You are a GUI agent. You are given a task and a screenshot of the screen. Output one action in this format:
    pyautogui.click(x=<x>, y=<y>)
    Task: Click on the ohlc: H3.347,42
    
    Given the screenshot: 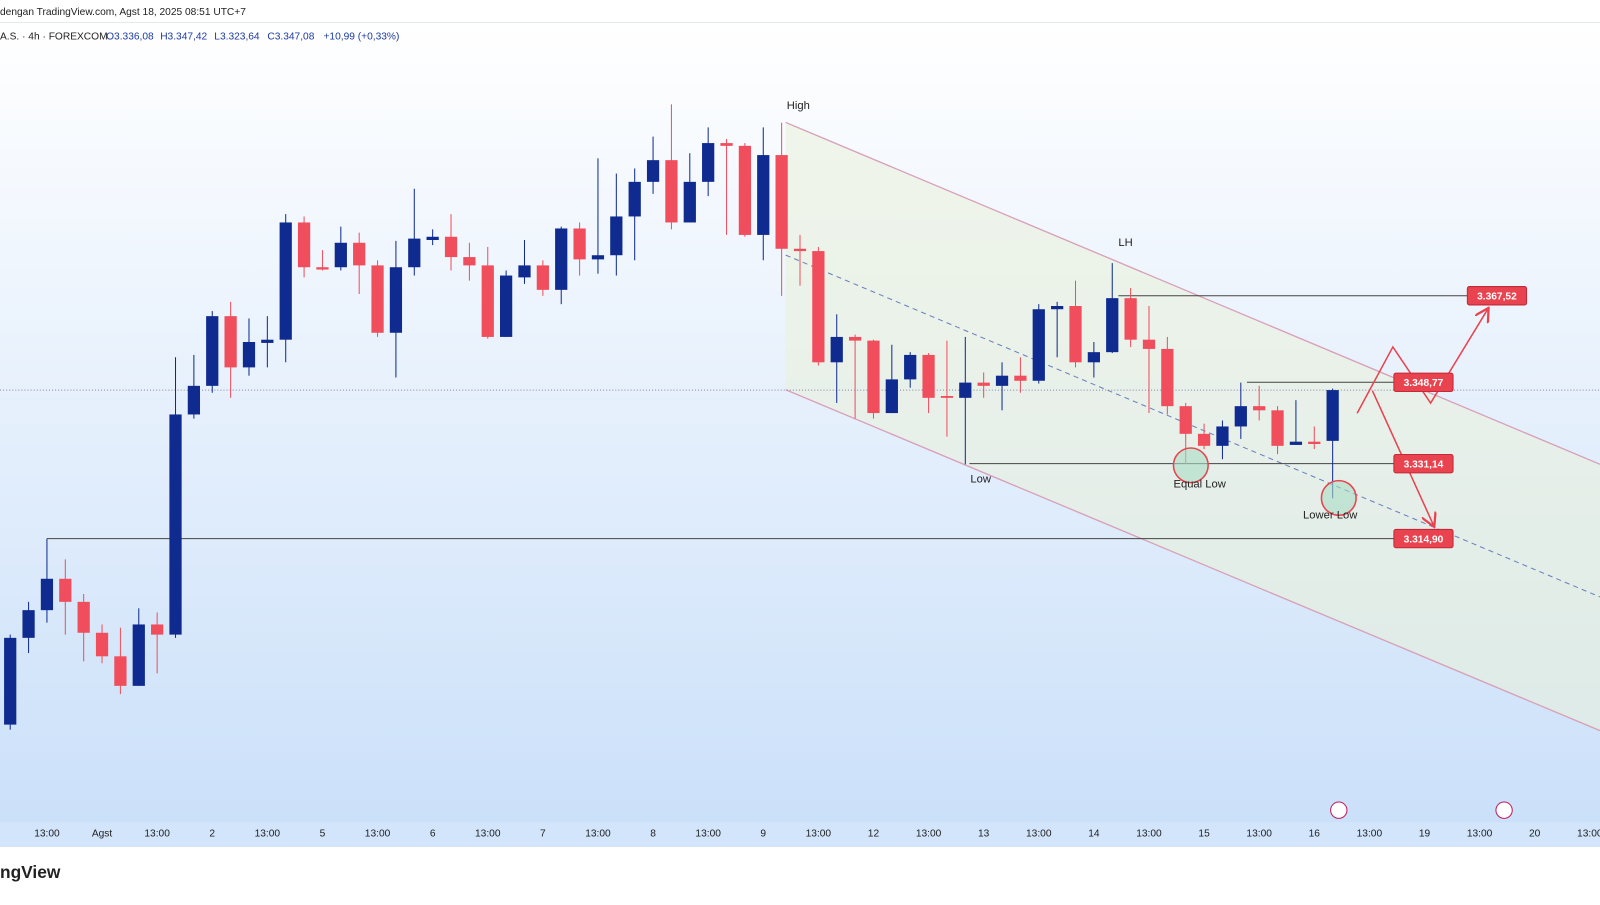 What is the action you would take?
    pyautogui.click(x=183, y=36)
    